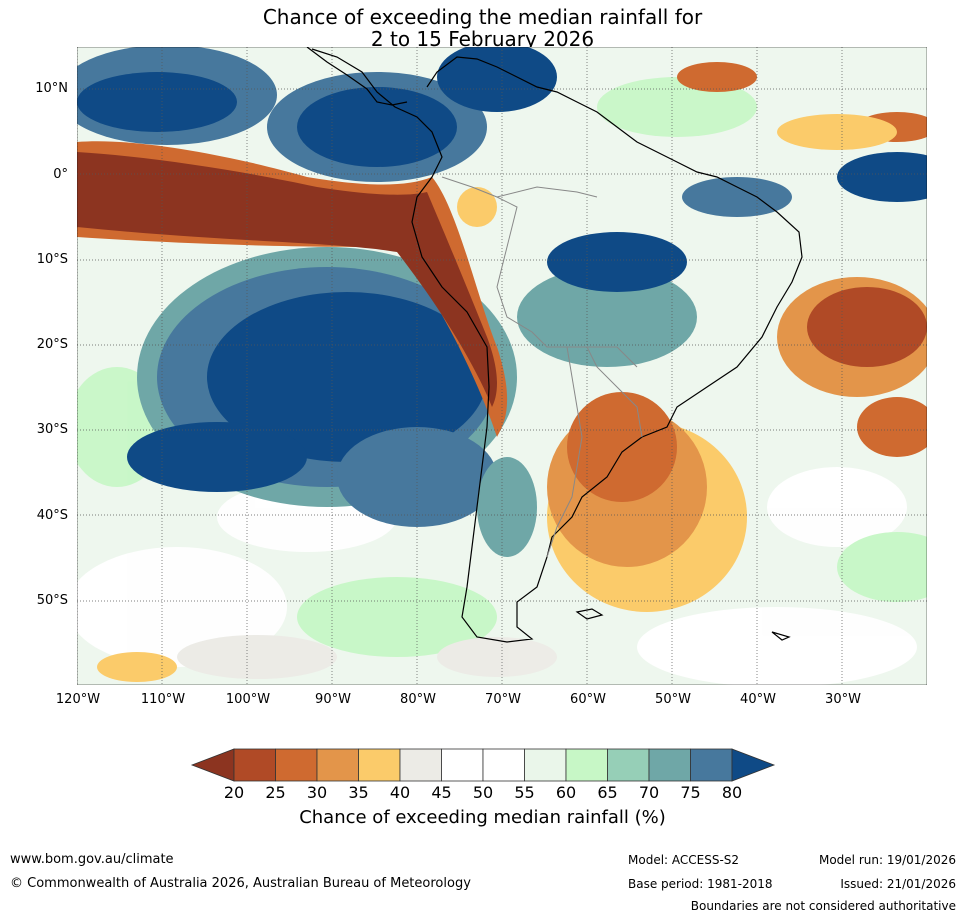 This screenshot has width=965, height=919. I want to click on colorbar-tick-label: 60, so click(566, 792).